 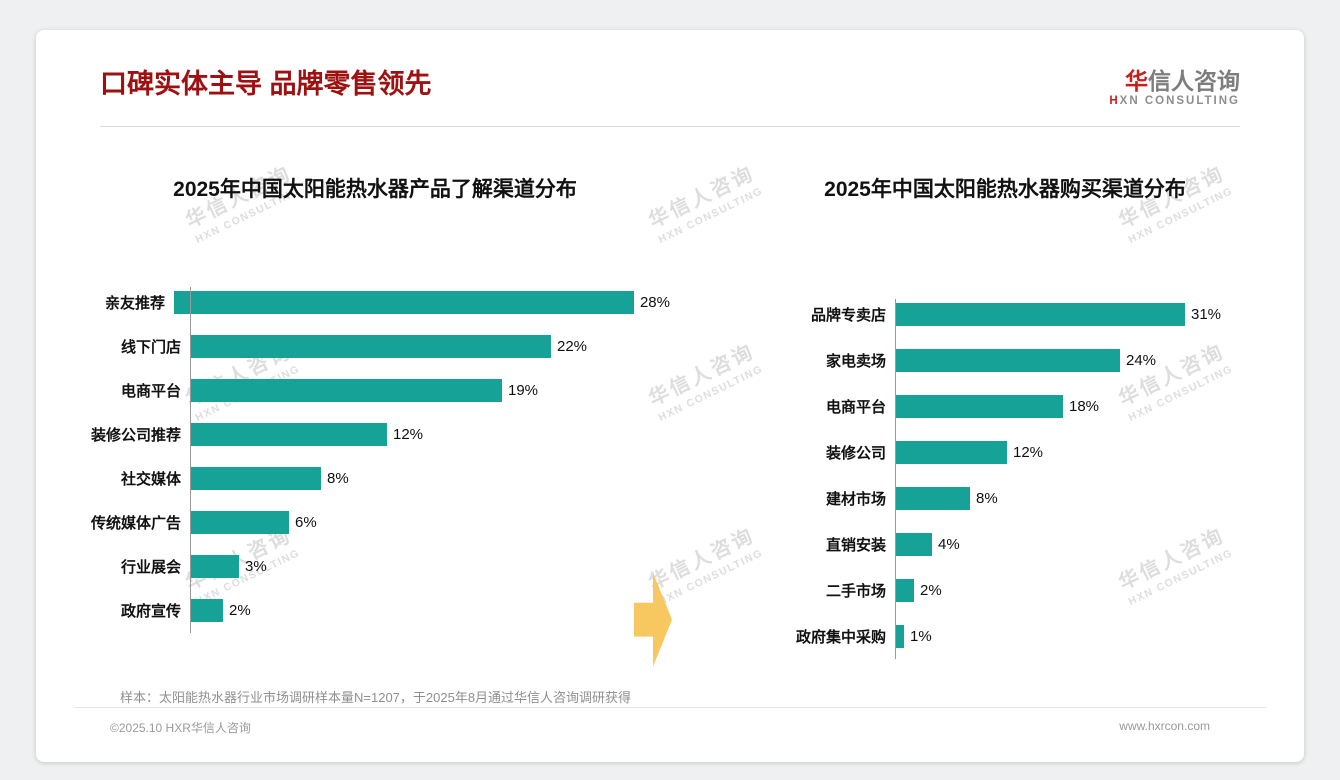 I want to click on chart-row: 二手市场 2%, so click(x=1005, y=591).